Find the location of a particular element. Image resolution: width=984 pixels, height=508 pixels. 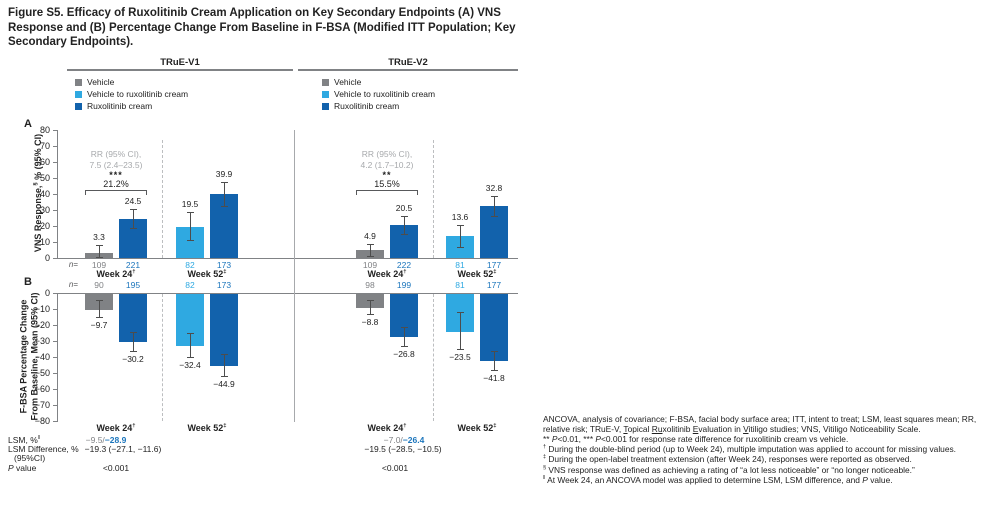

panel-a-y-tick-label: 0 is located at coordinates (47, 258).